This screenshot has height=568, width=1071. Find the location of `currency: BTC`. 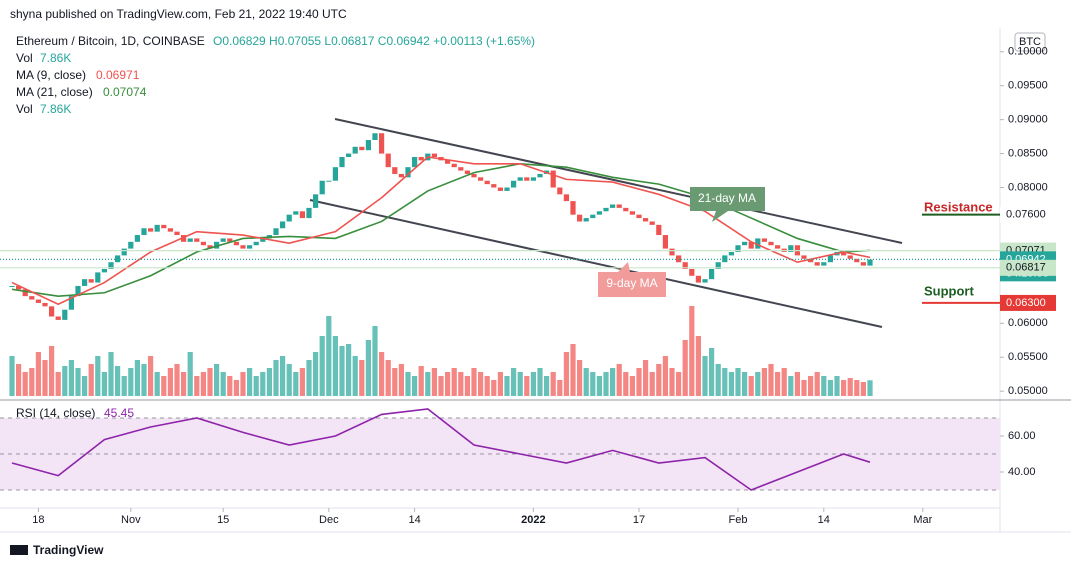

currency: BTC is located at coordinates (1030, 42).